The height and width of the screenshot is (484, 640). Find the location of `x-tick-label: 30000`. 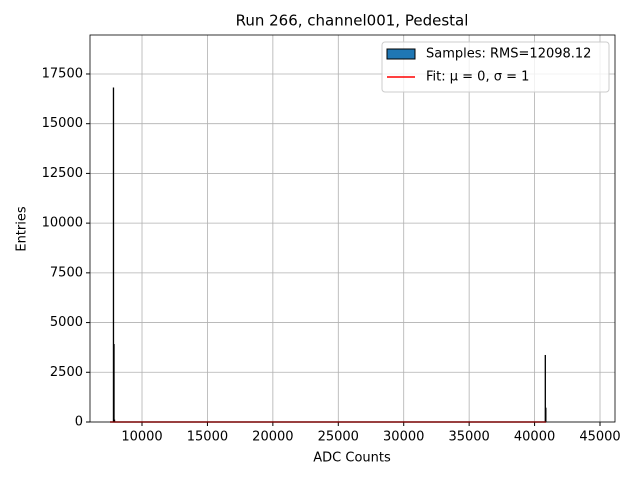

x-tick-label: 30000 is located at coordinates (403, 437).